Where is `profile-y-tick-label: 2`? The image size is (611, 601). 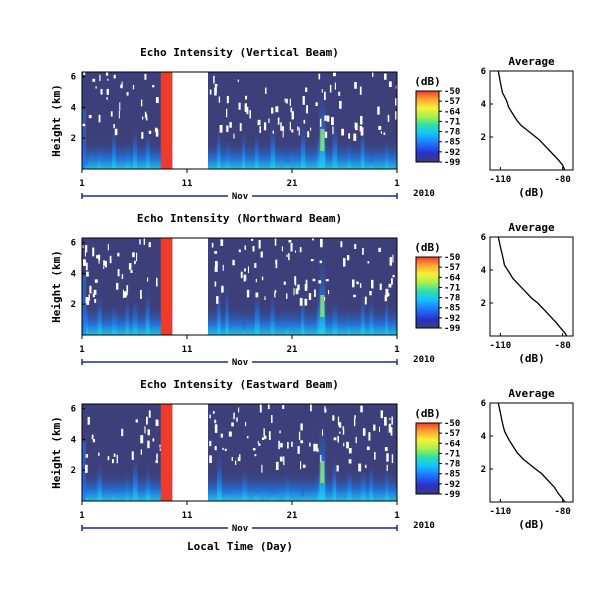 profile-y-tick-label: 2 is located at coordinates (483, 138).